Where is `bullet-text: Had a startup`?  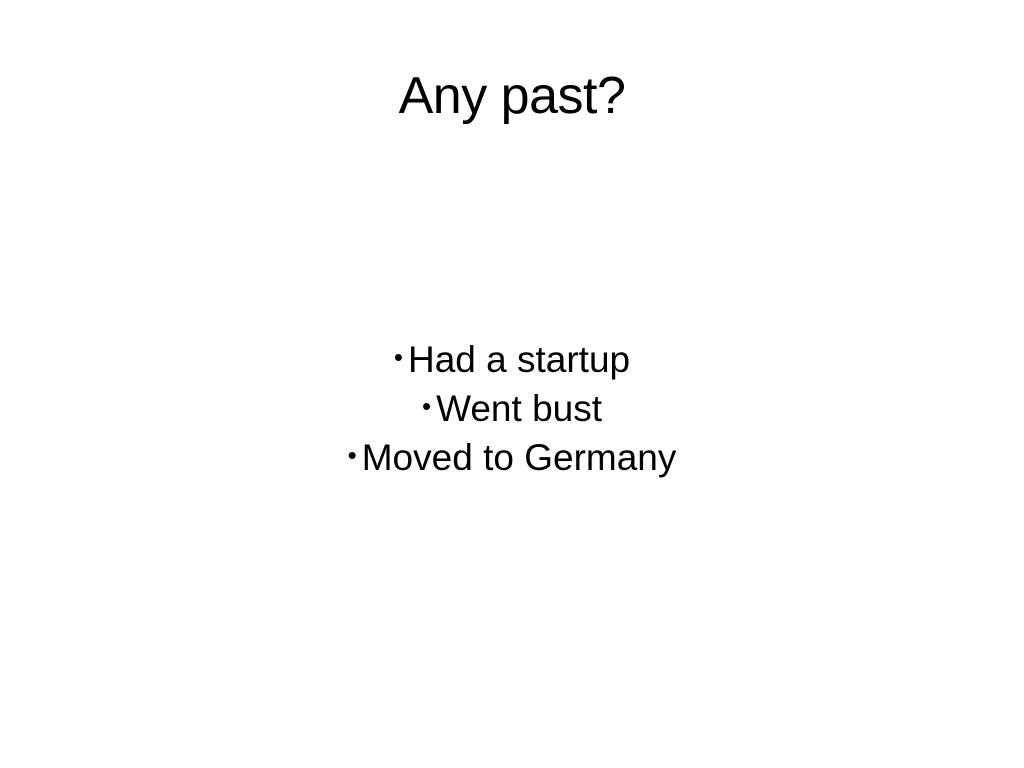 bullet-text: Had a startup is located at coordinates (519, 359).